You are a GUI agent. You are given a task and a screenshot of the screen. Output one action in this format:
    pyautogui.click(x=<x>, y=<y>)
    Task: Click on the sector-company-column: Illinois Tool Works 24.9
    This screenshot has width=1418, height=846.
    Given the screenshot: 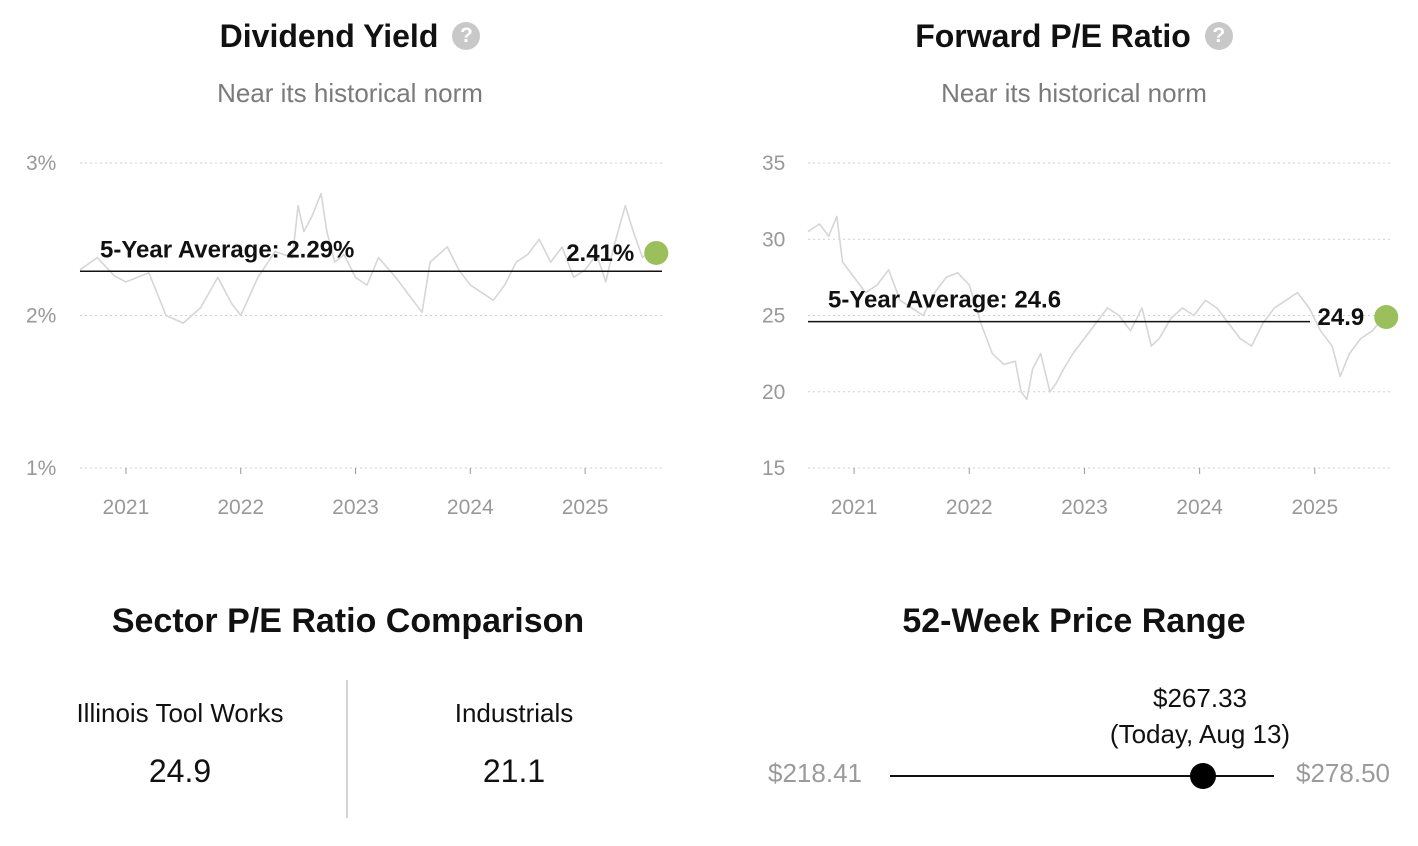 What is the action you would take?
    pyautogui.click(x=180, y=735)
    